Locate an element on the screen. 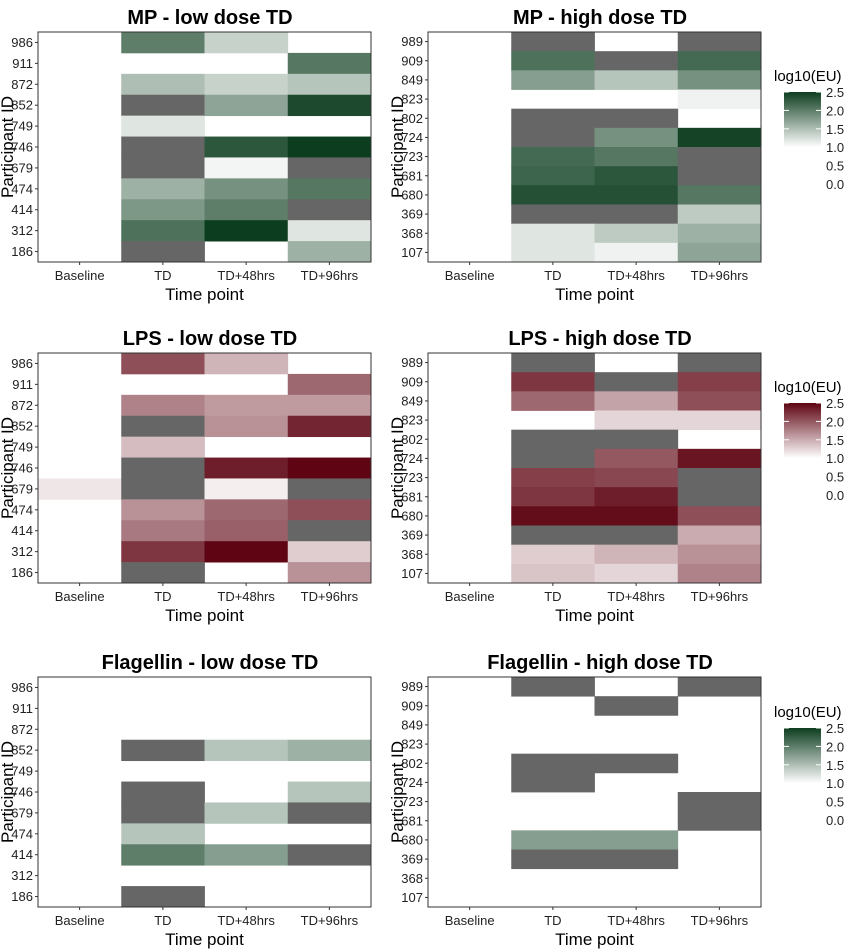 The height and width of the screenshot is (950, 856). y-tick-label: 849 is located at coordinates (412, 79).